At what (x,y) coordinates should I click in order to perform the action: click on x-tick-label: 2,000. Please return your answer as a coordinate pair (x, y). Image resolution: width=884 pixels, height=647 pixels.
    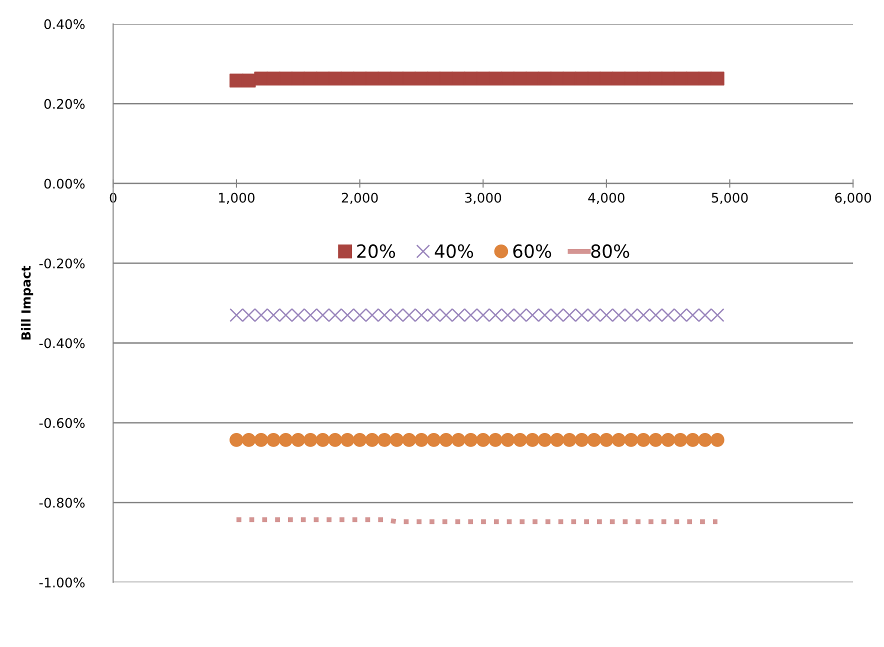
    Looking at the image, I should click on (360, 198).